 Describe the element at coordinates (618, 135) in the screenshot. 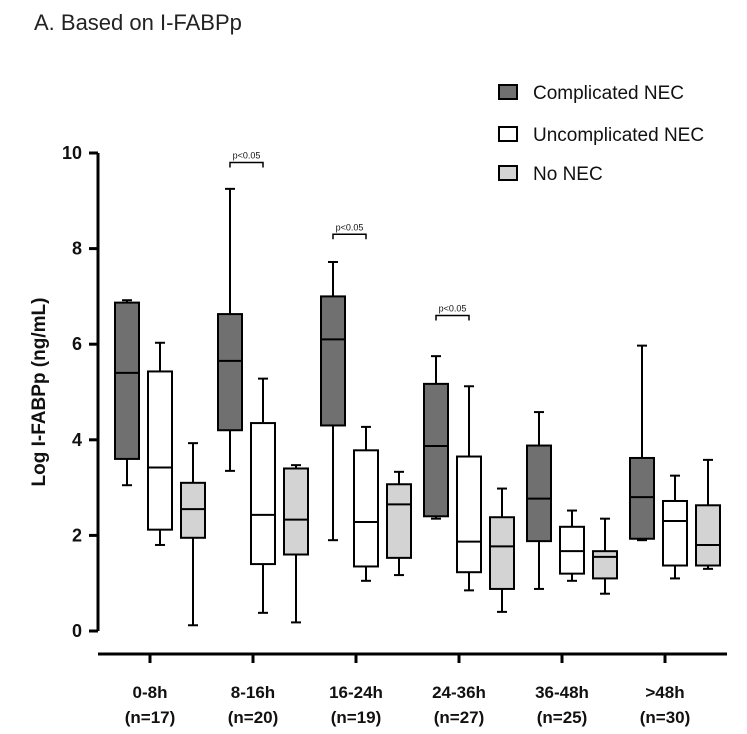

I see `legend-label: Uncomplicated NEC` at that location.